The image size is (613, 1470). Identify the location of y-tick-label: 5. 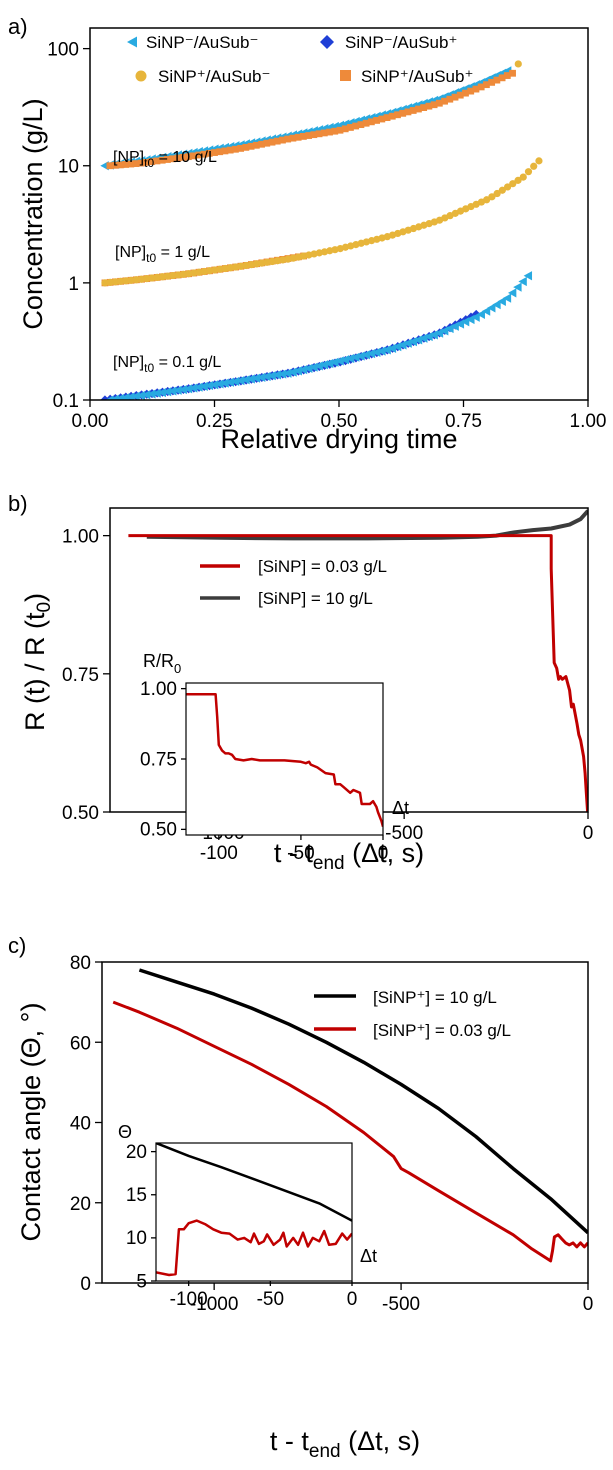
(141, 1281).